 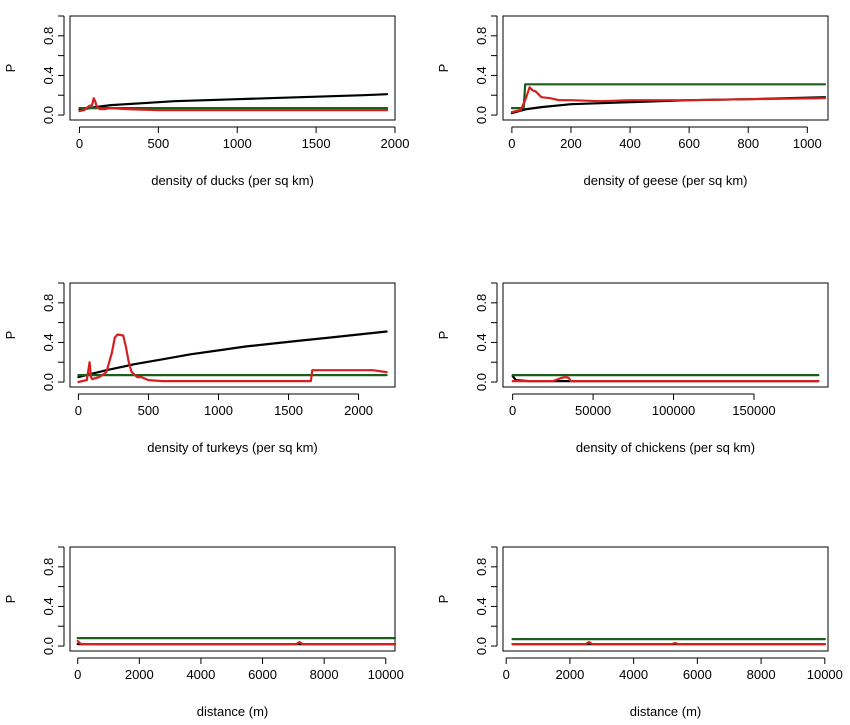 What do you see at coordinates (630, 143) in the screenshot?
I see `x-tick-label: 400` at bounding box center [630, 143].